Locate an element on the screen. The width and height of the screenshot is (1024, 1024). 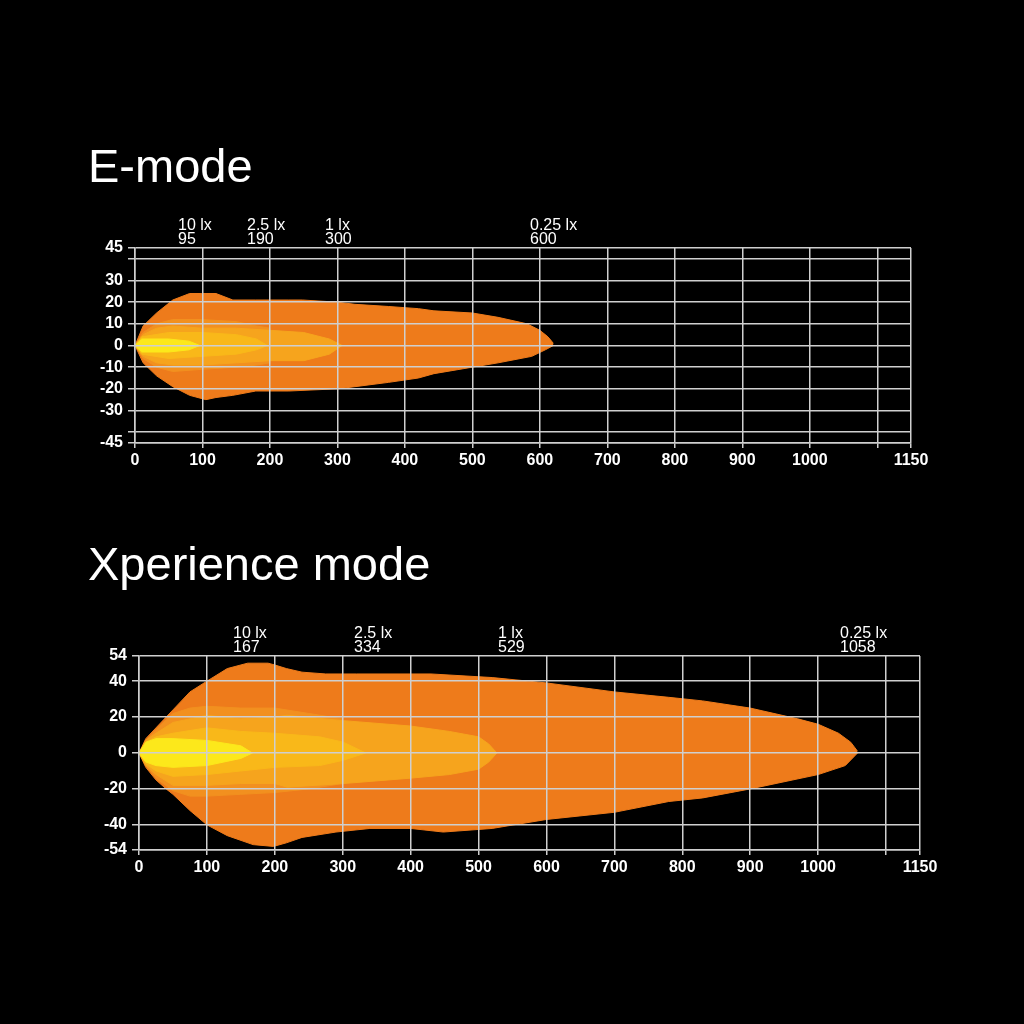
y-tick-label: 40 is located at coordinates (118, 680).